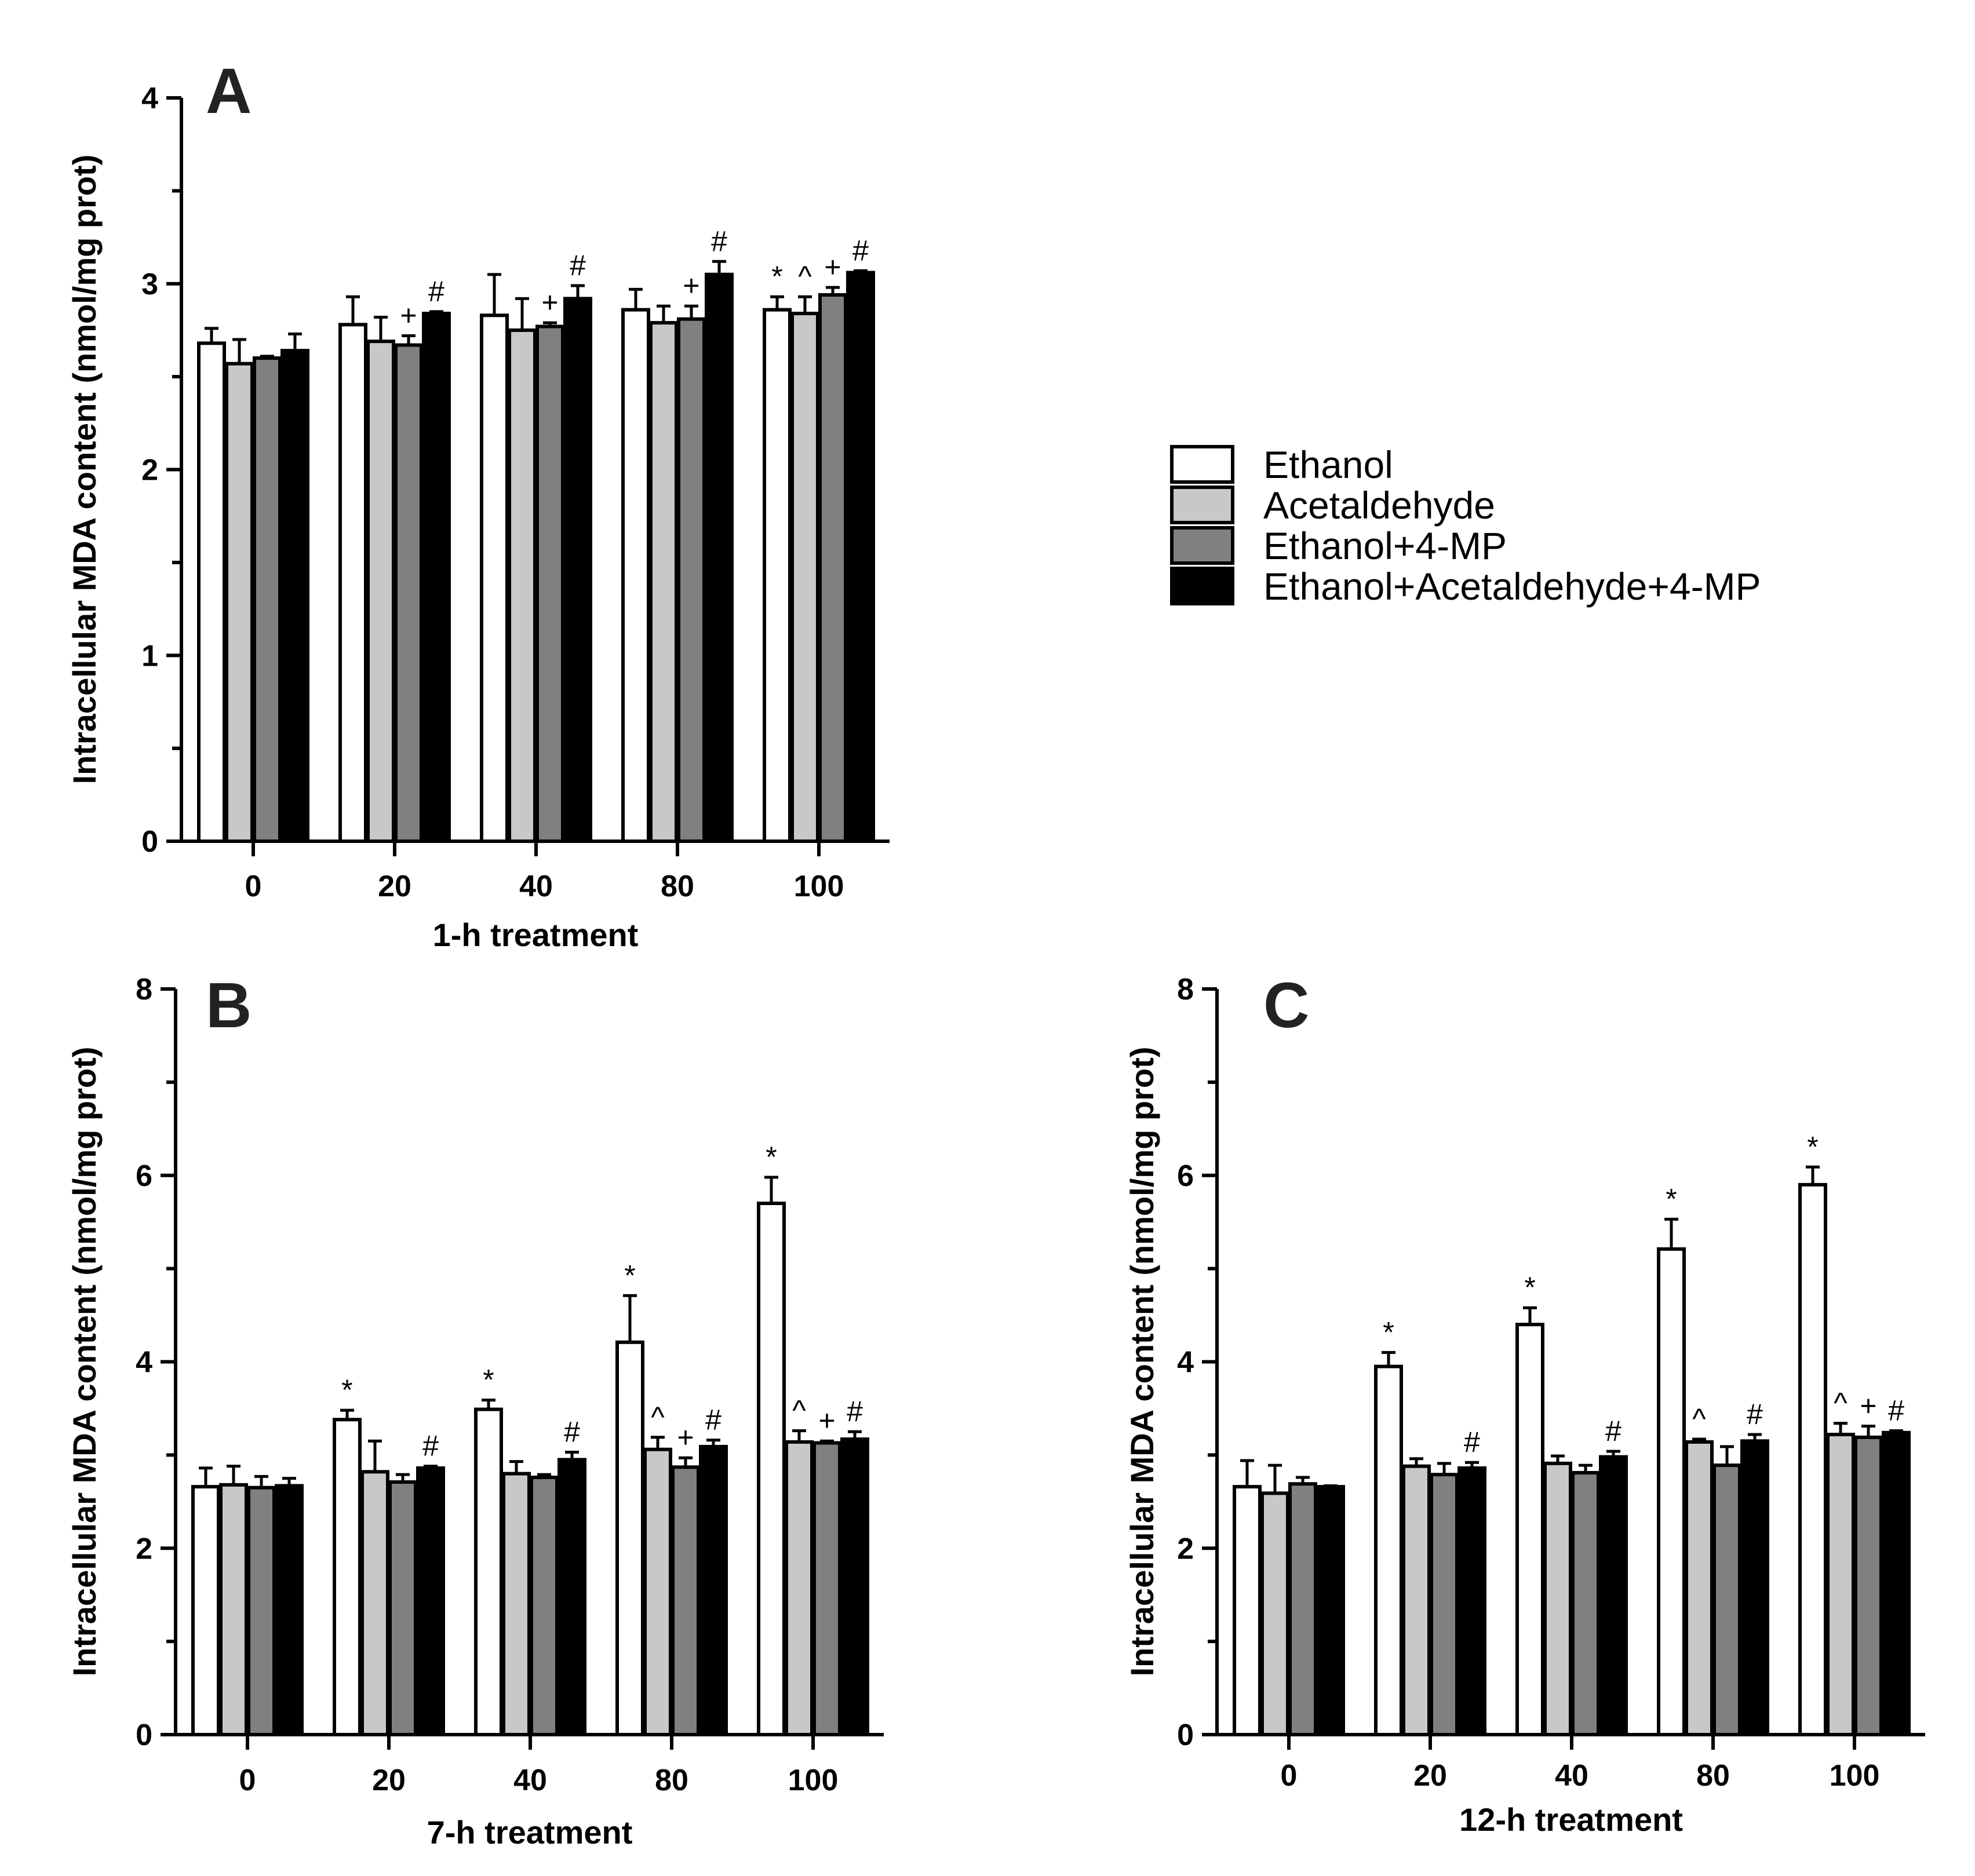  What do you see at coordinates (658, 1417) in the screenshot?
I see `significance-mark-b-acetaldehyde-80: ^` at bounding box center [658, 1417].